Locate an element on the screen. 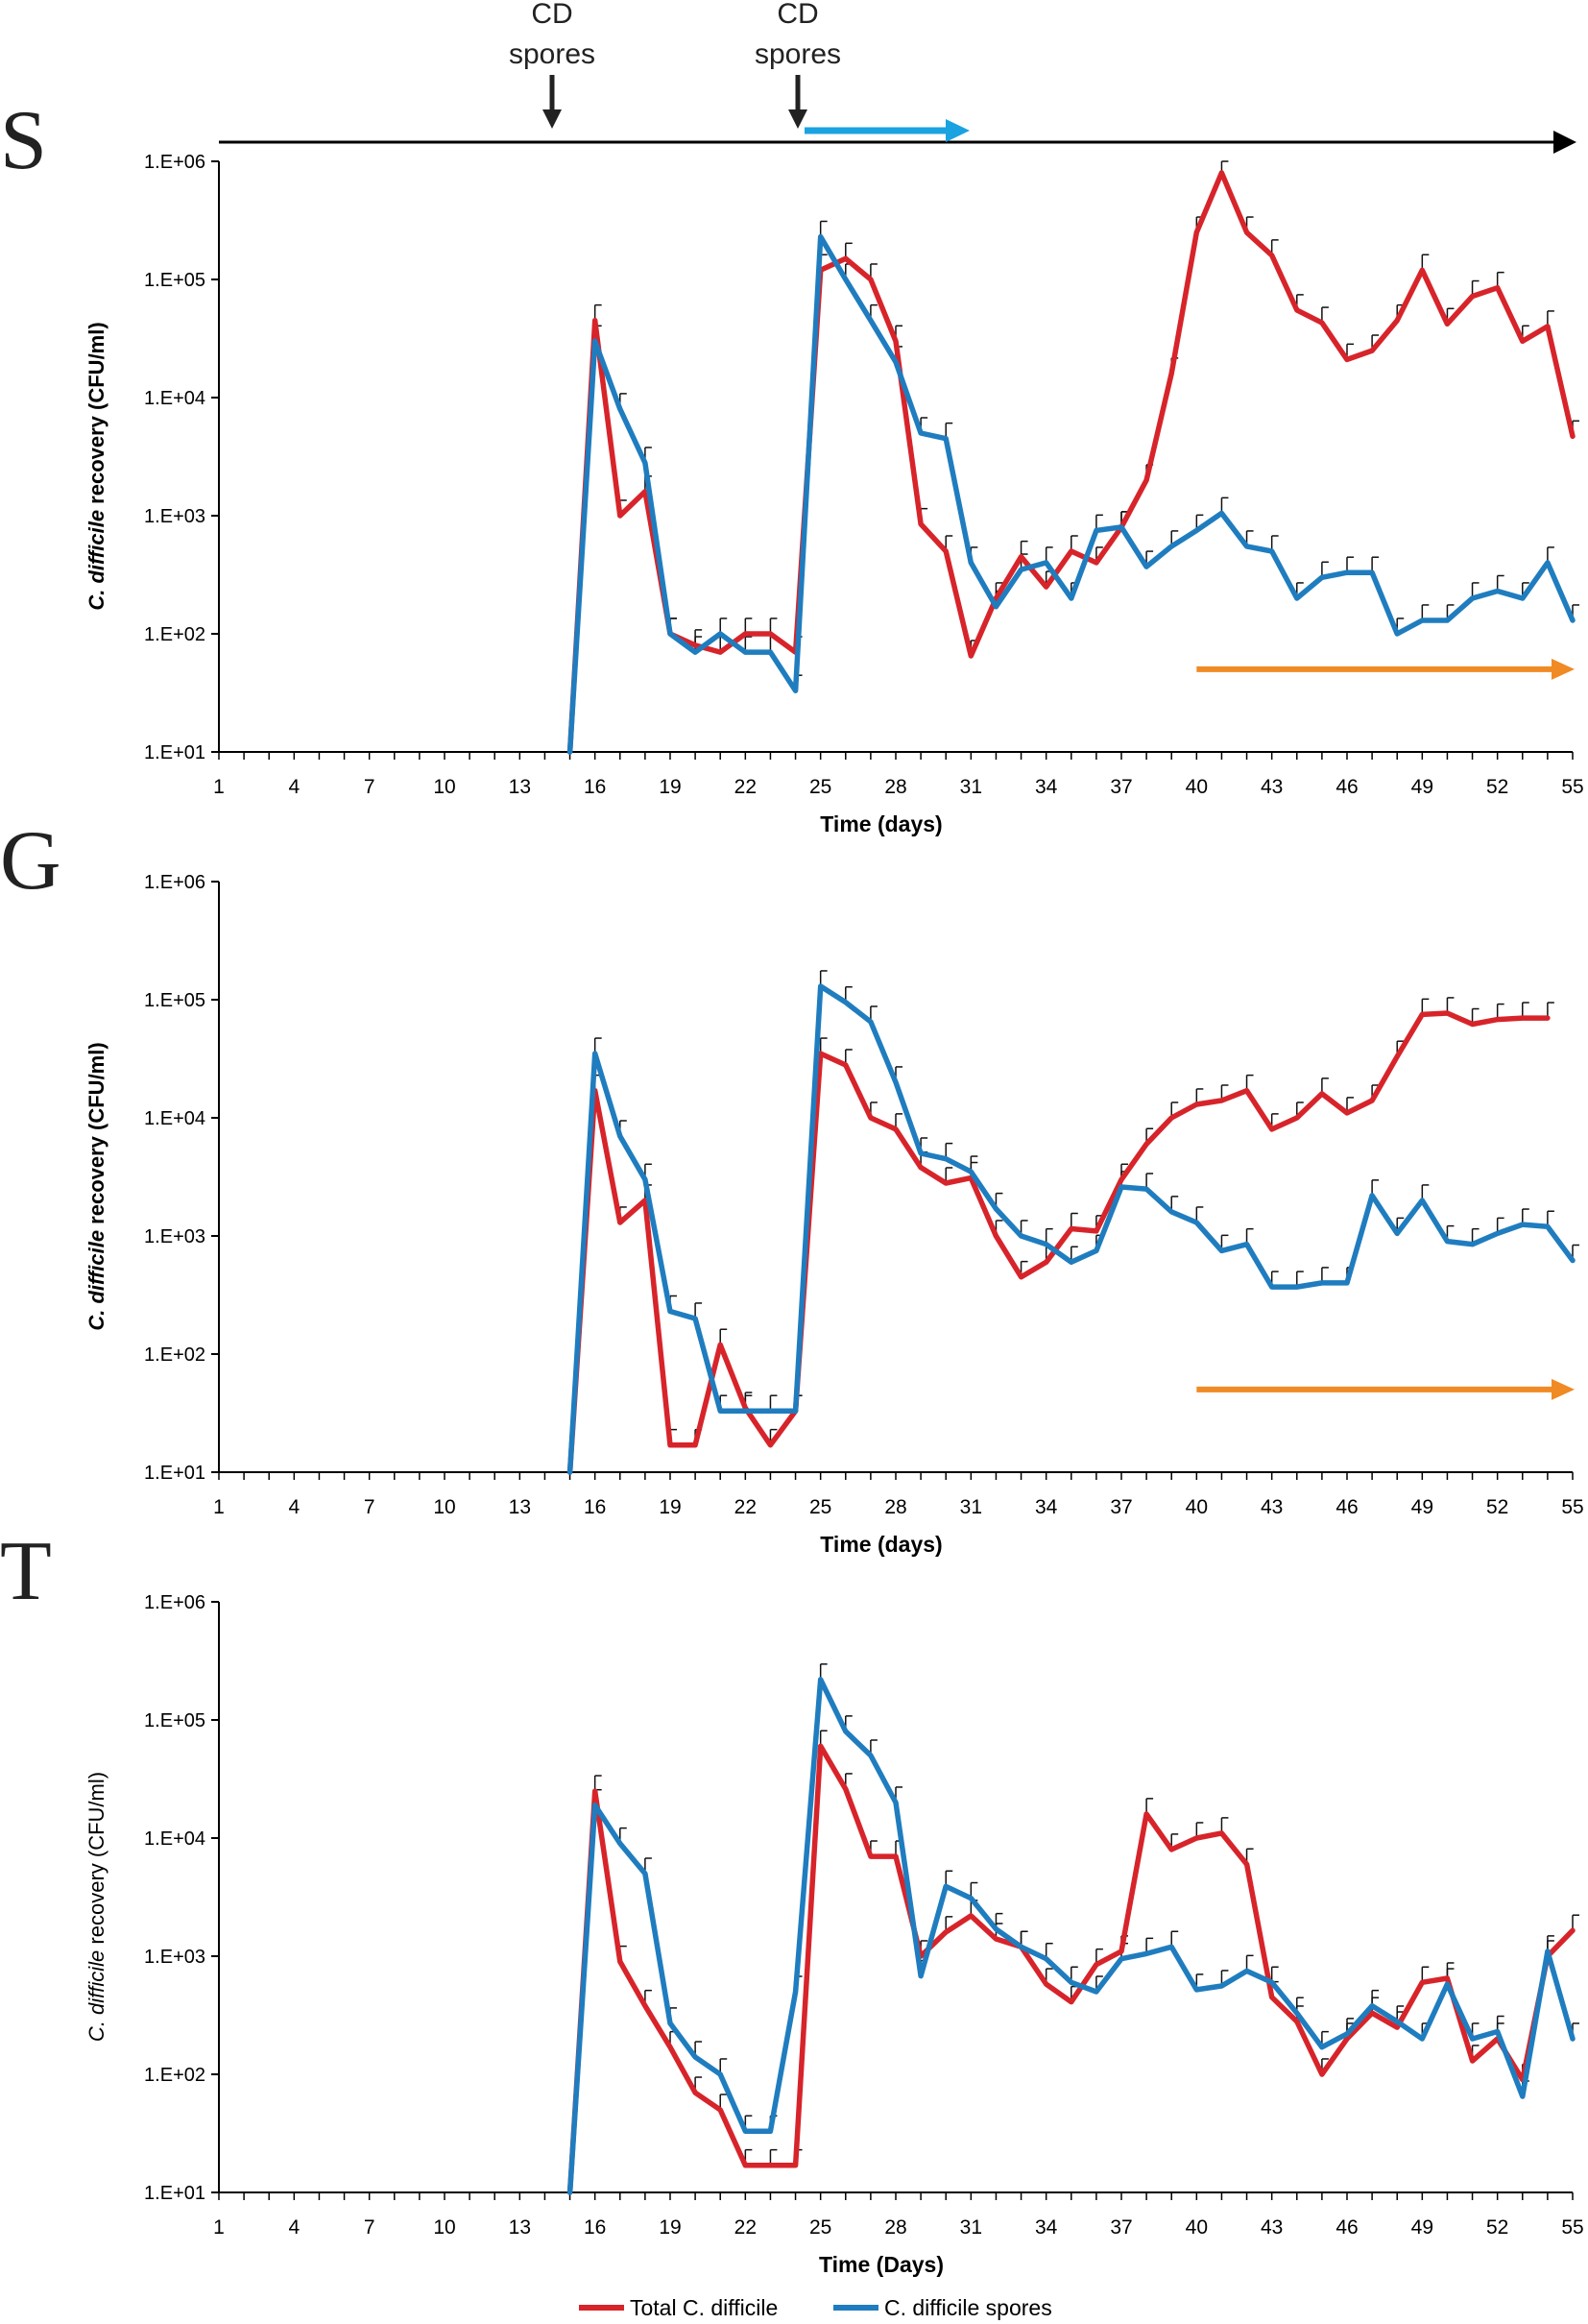 Image resolution: width=1588 pixels, height=2324 pixels. panel-label-S: S is located at coordinates (23, 140).